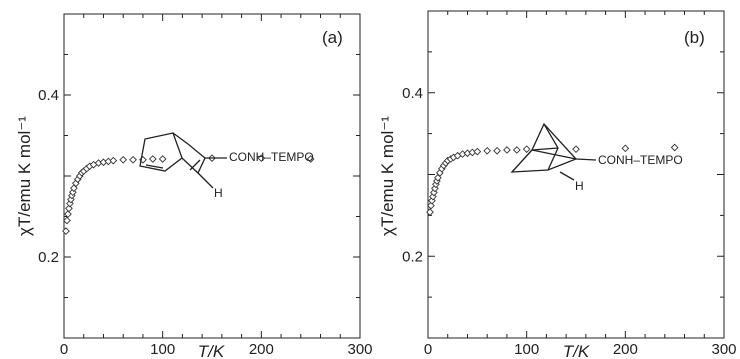 This screenshot has height=359, width=740. What do you see at coordinates (387, 176) in the screenshot?
I see `y-axis-label-b: χT/emu K mol⁻¹` at bounding box center [387, 176].